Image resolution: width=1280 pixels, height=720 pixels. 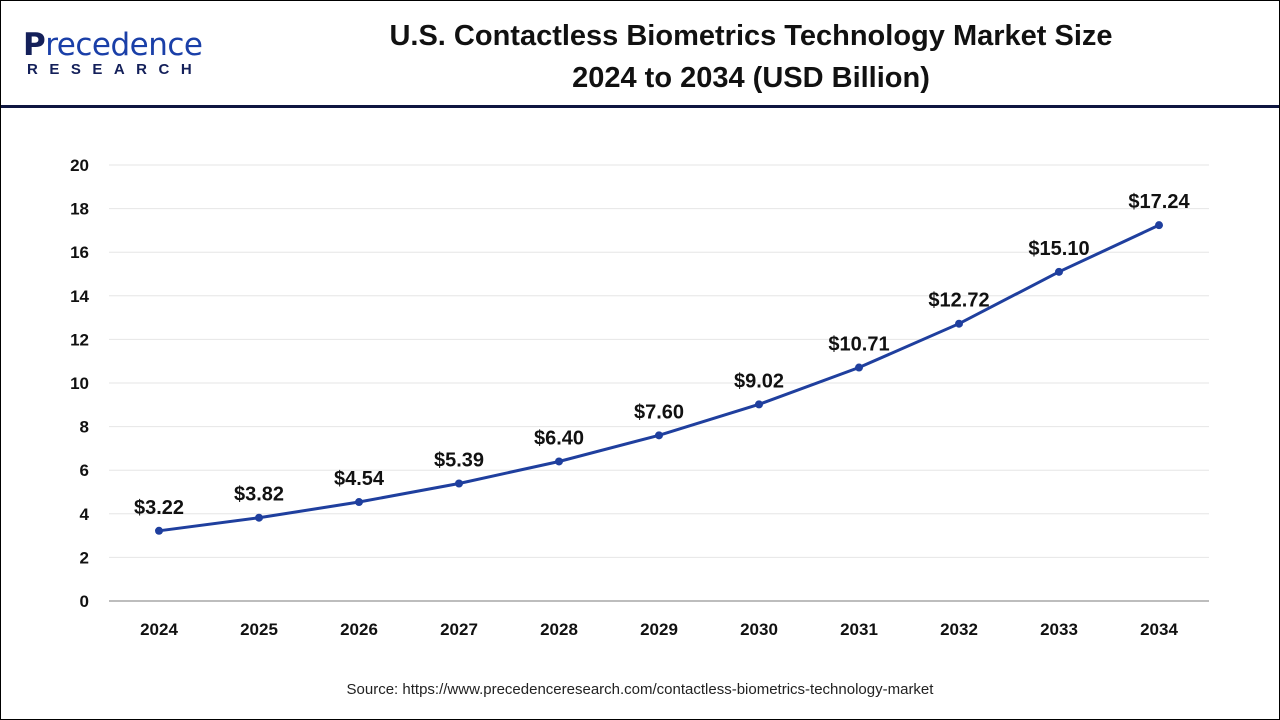 I want to click on y-tick-label: 6, so click(x=84, y=470).